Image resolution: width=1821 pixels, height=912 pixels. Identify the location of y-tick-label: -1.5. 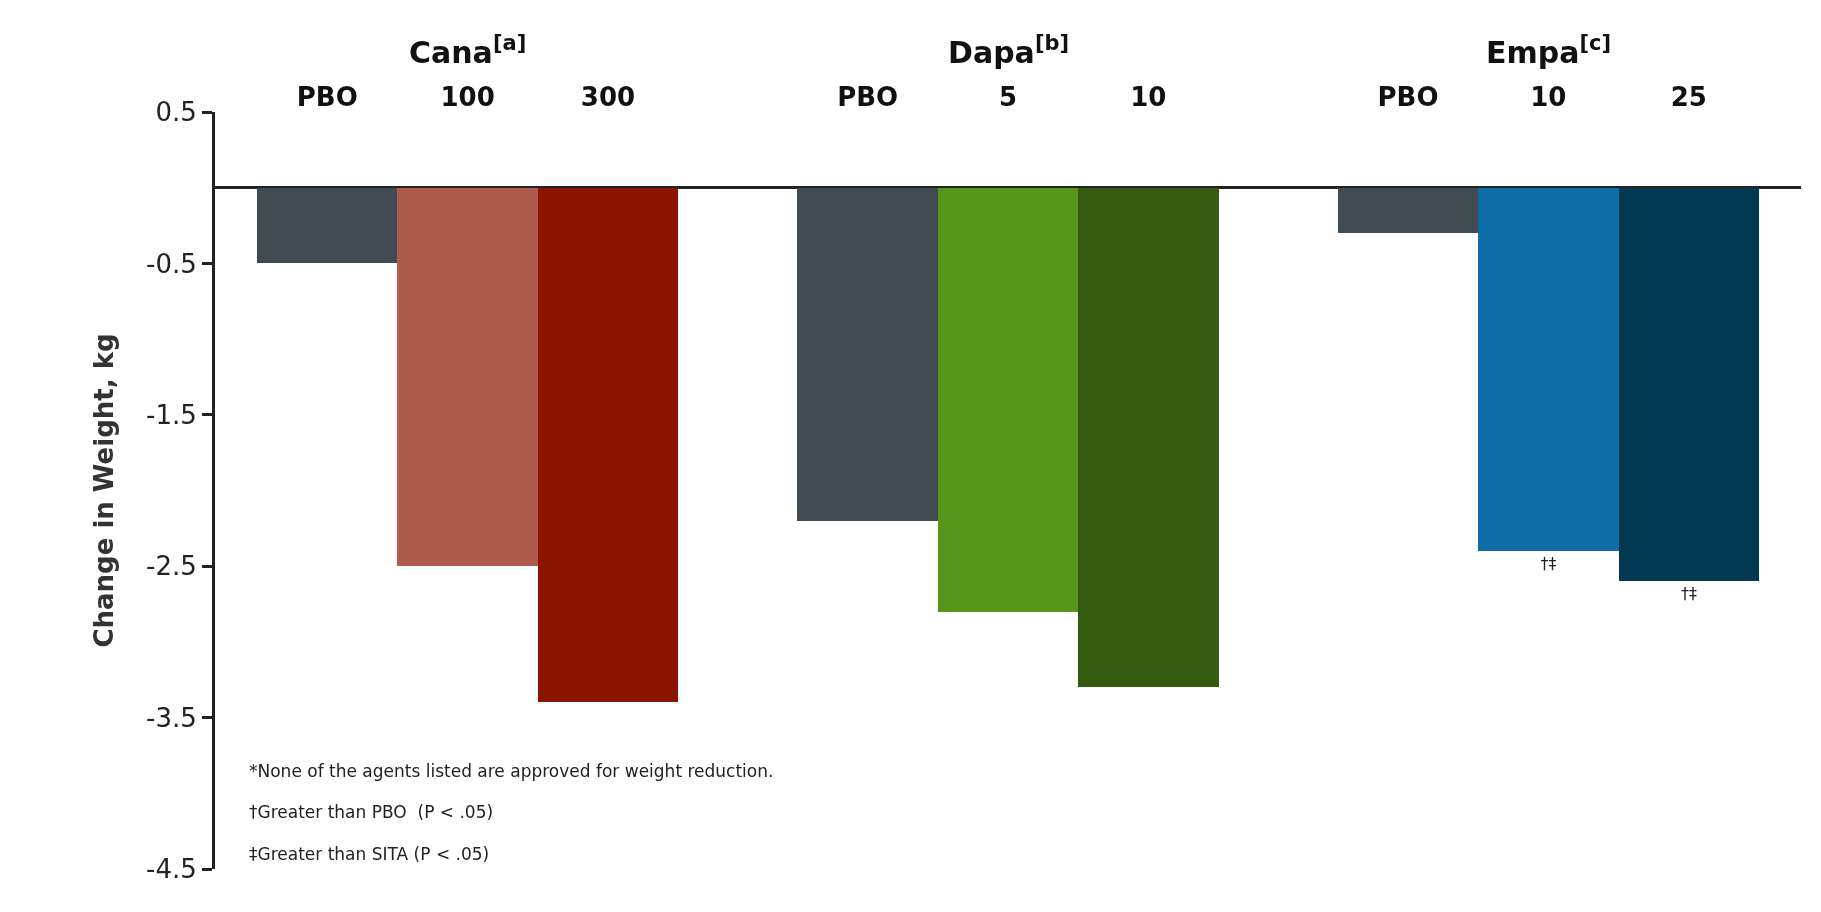
(171, 414).